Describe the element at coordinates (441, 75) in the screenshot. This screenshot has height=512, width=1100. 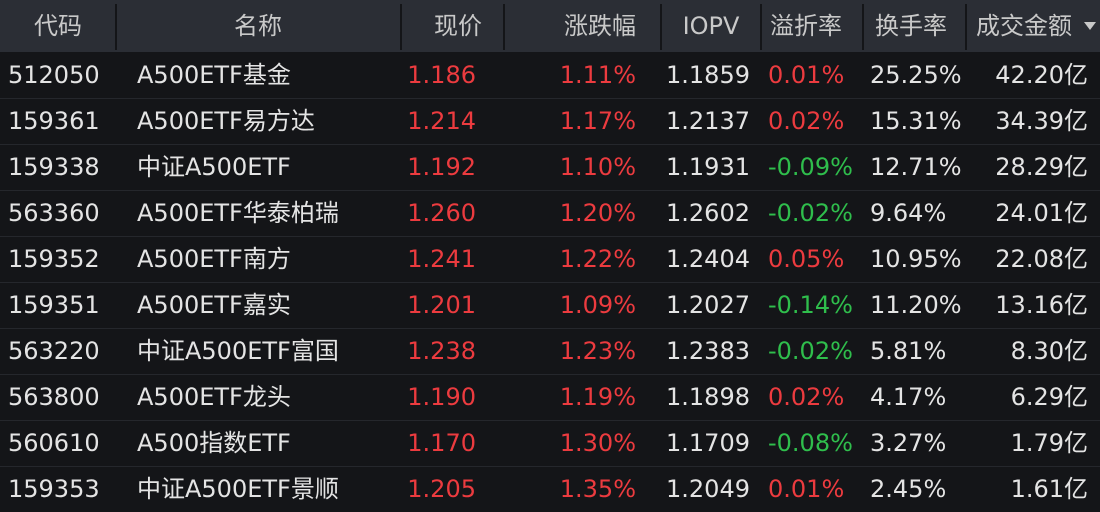
I see `table-cell: 1.186` at that location.